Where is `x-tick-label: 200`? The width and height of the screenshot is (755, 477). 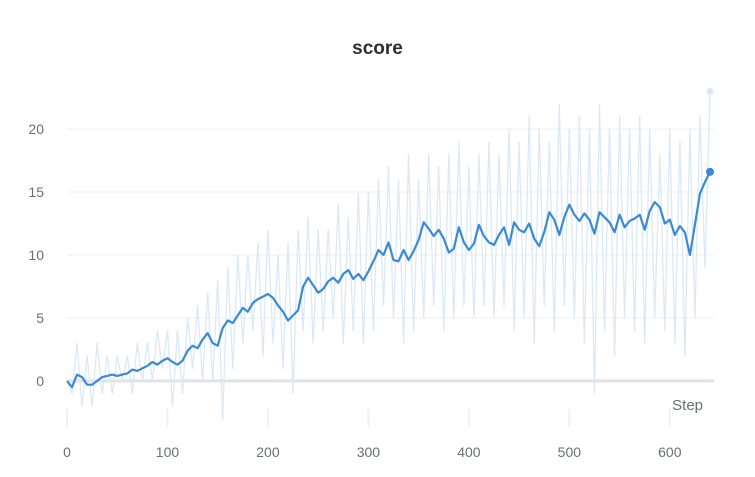
x-tick-label: 200 is located at coordinates (268, 452).